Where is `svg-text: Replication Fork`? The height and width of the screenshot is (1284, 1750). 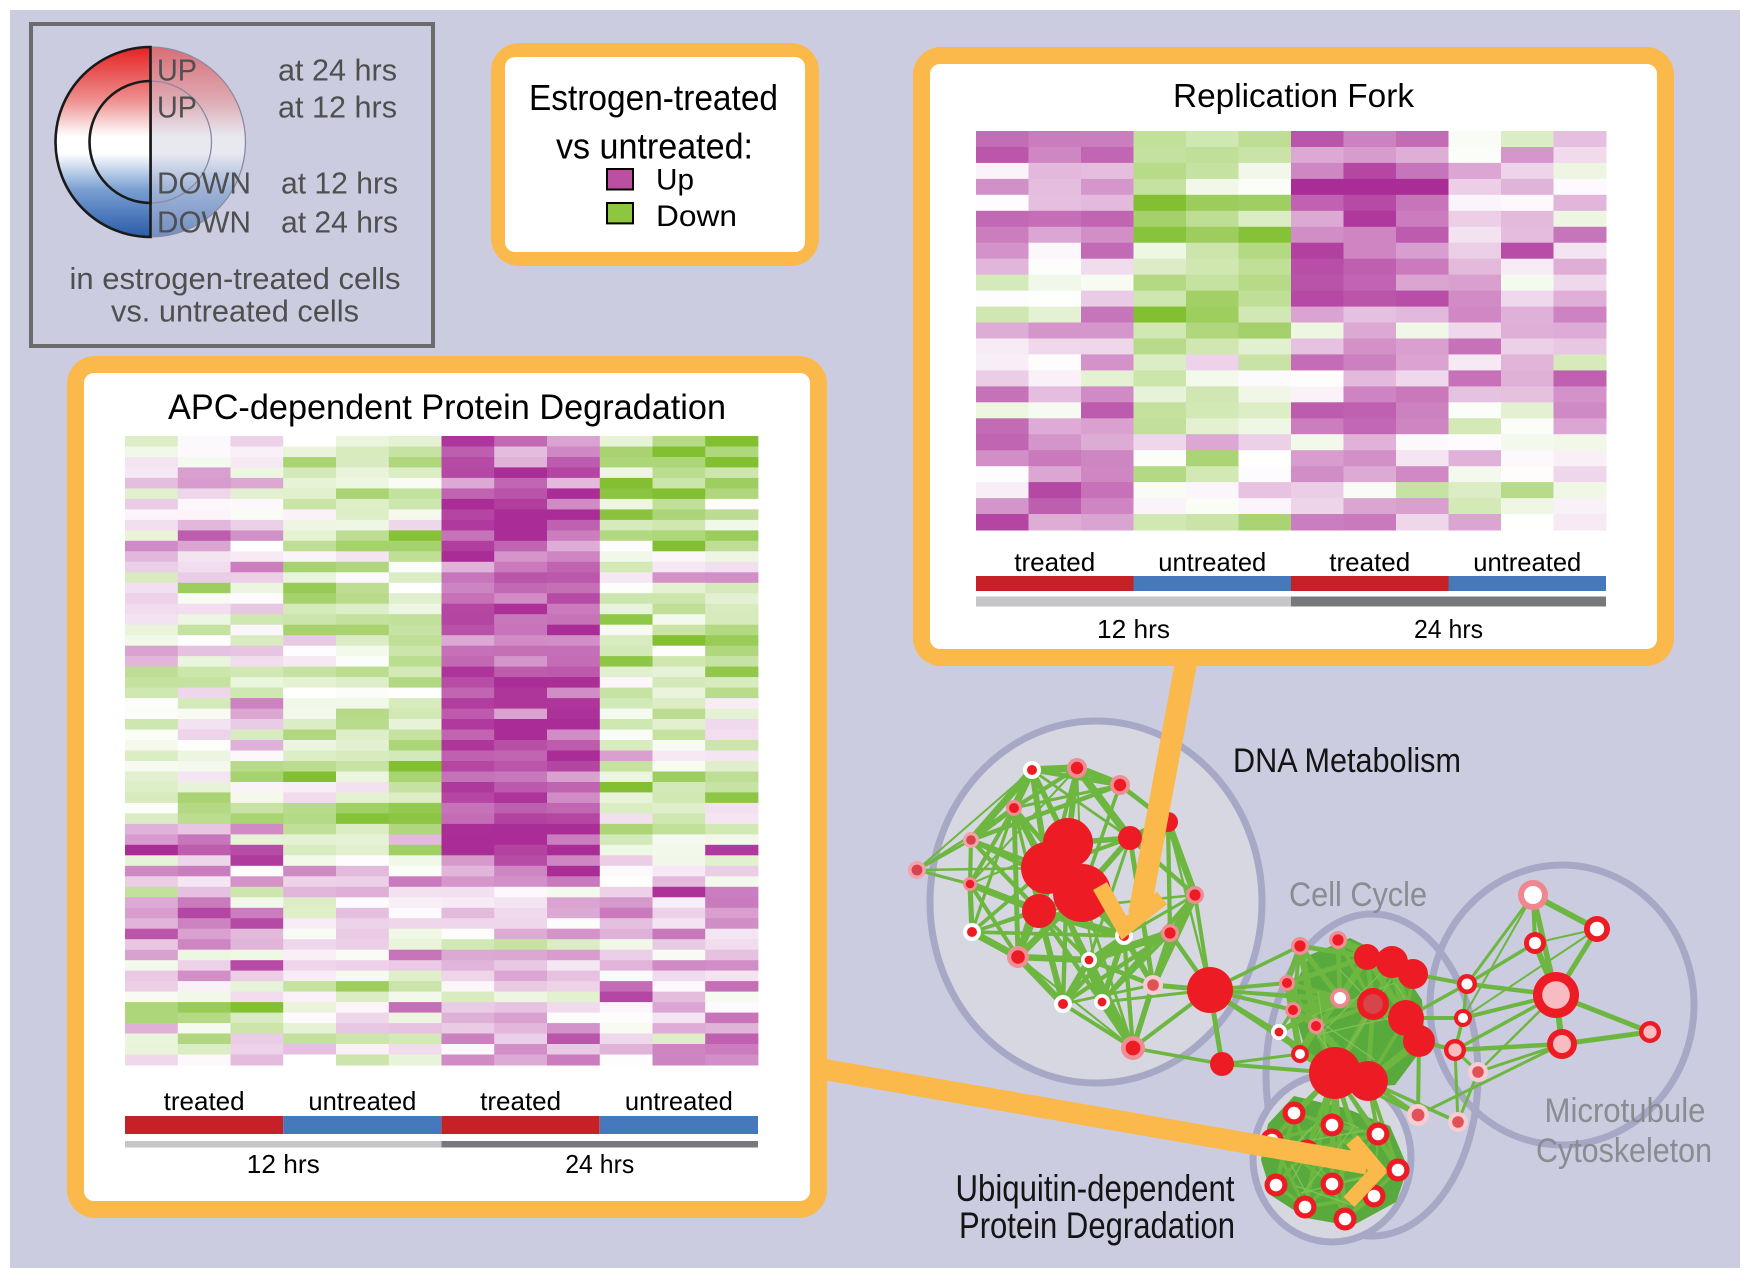
svg-text: Replication Fork is located at coordinates (1293, 95).